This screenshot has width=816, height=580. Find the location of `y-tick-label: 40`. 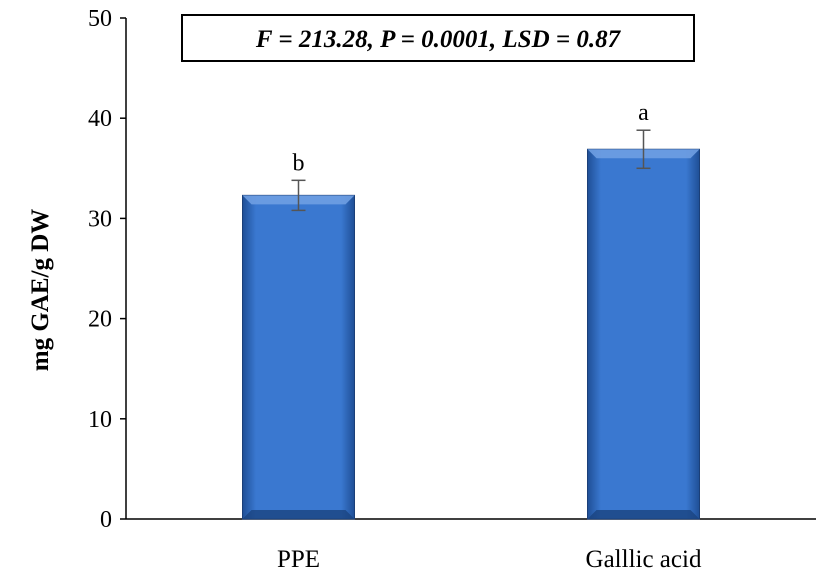

y-tick-label: 40 is located at coordinates (100, 119).